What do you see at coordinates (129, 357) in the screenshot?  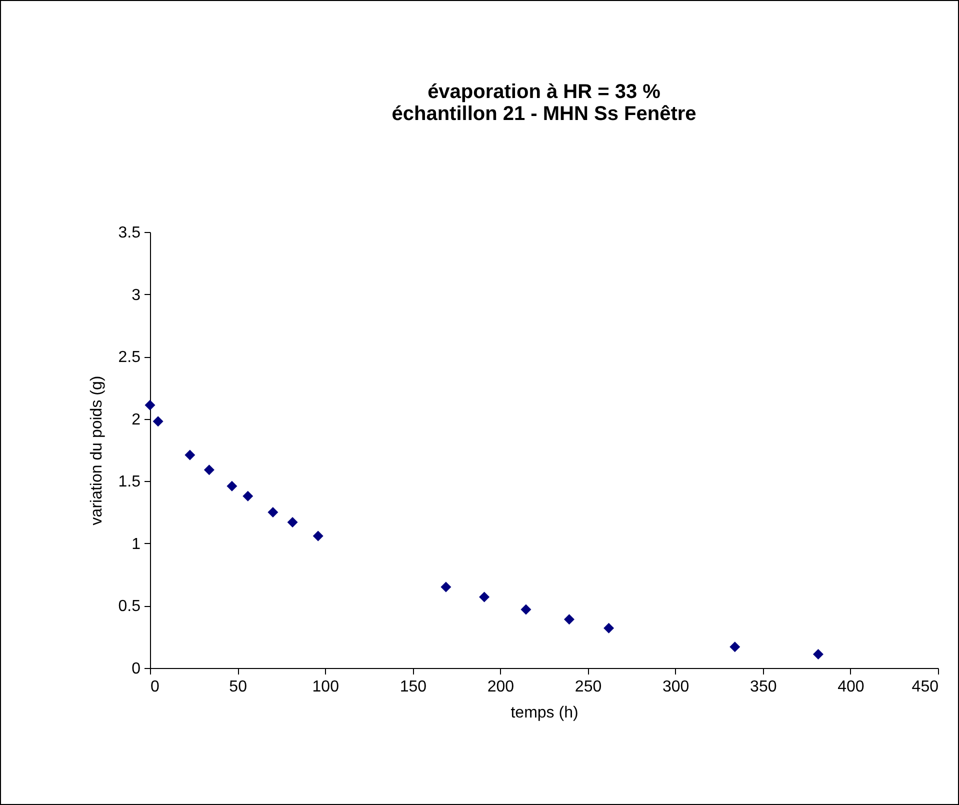 I see `y-tick-label: 2.5` at bounding box center [129, 357].